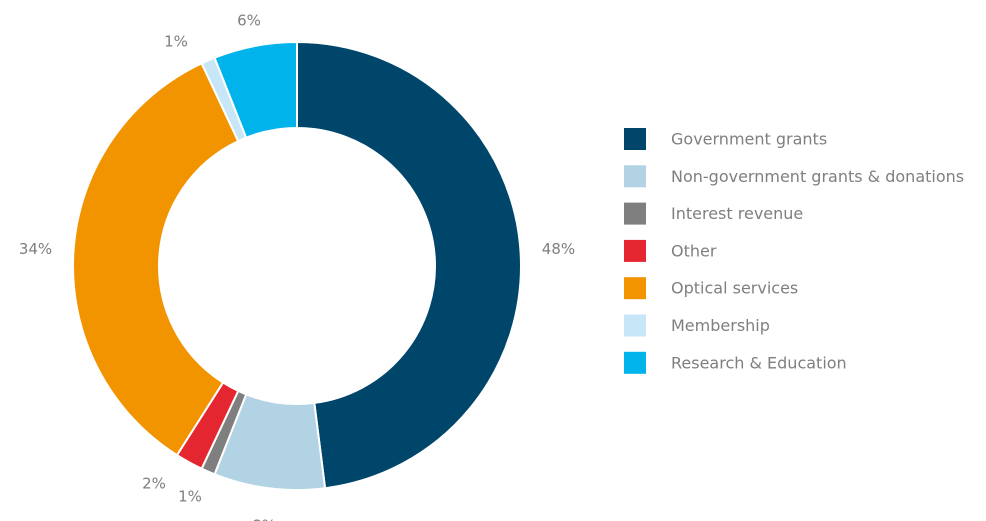 This screenshot has height=521, width=986. What do you see at coordinates (817, 176) in the screenshot?
I see `legend-label-non-government-grants-and-donations: Non-government grants & donations` at bounding box center [817, 176].